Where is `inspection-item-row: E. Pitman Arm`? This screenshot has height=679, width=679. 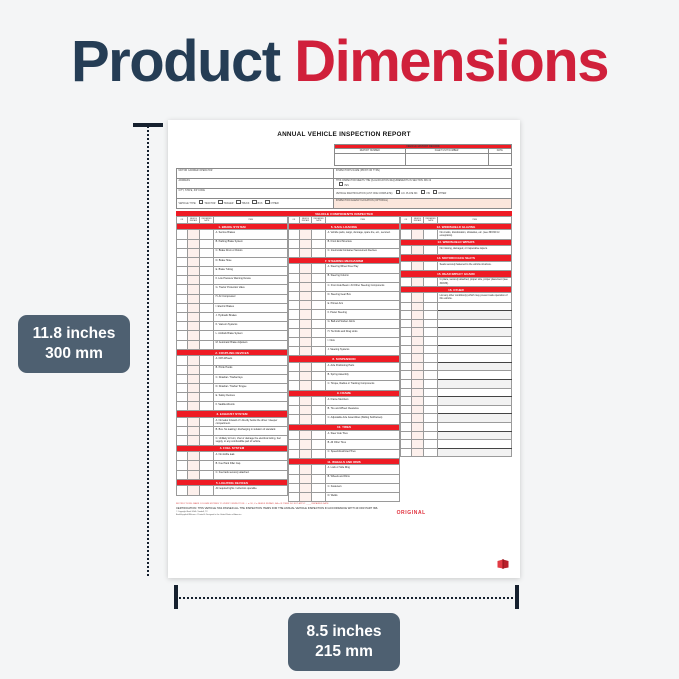 inspection-item-row: E. Pitman Arm is located at coordinates (344, 305).